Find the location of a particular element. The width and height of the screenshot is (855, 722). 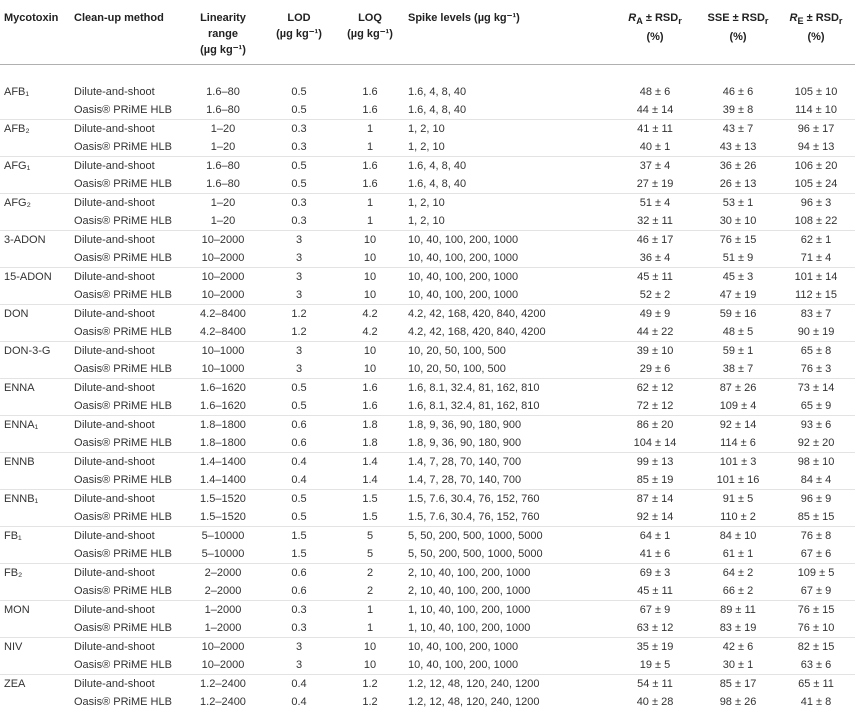

header-ra-unit: (%) is located at coordinates (655, 37).